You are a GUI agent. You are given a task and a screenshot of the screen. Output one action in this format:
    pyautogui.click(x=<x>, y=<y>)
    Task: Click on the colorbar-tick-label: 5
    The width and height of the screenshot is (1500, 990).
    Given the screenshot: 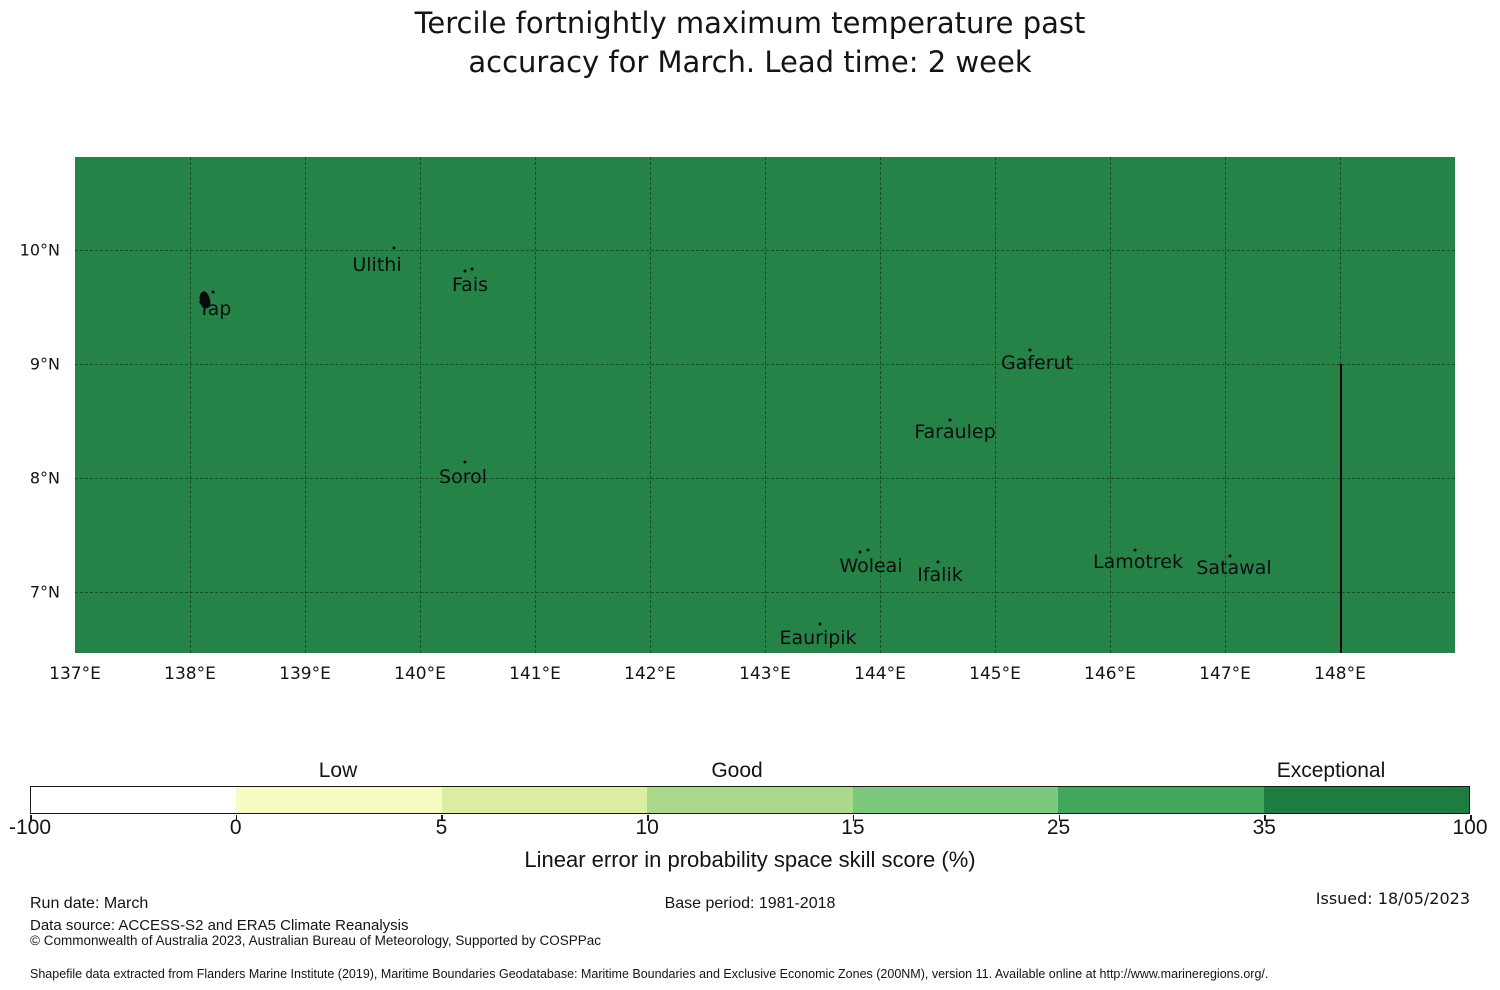 What is the action you would take?
    pyautogui.click(x=441, y=827)
    